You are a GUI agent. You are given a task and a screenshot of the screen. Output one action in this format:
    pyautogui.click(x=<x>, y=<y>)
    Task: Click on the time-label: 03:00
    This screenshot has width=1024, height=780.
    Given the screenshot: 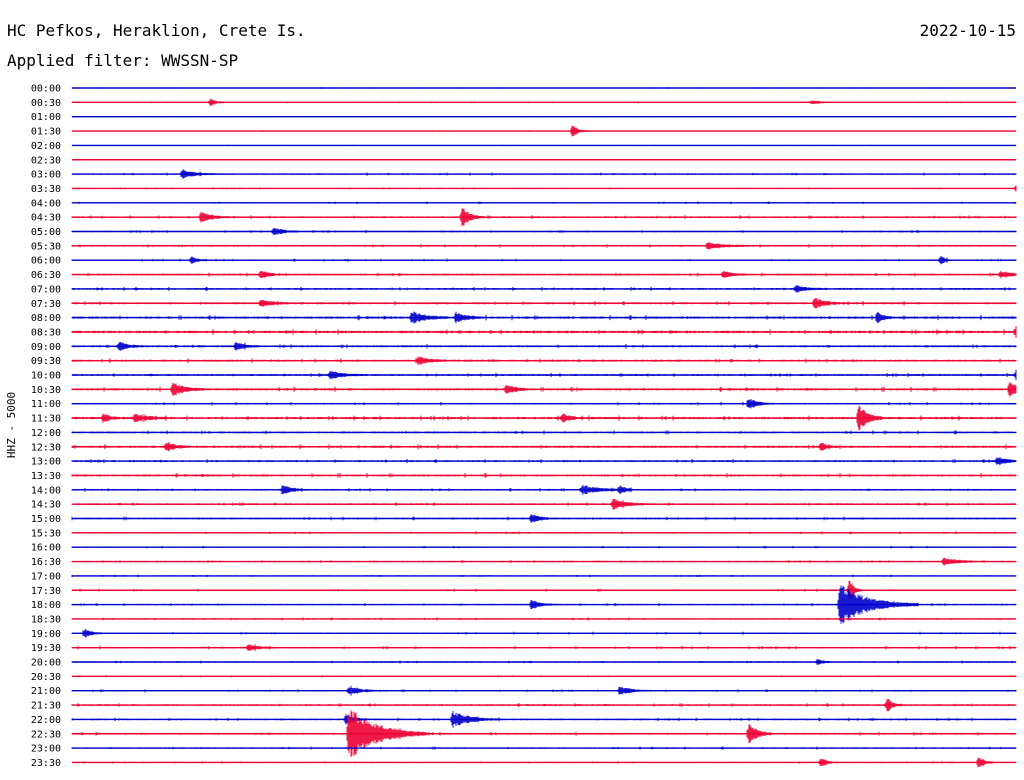 What is the action you would take?
    pyautogui.click(x=46, y=175)
    